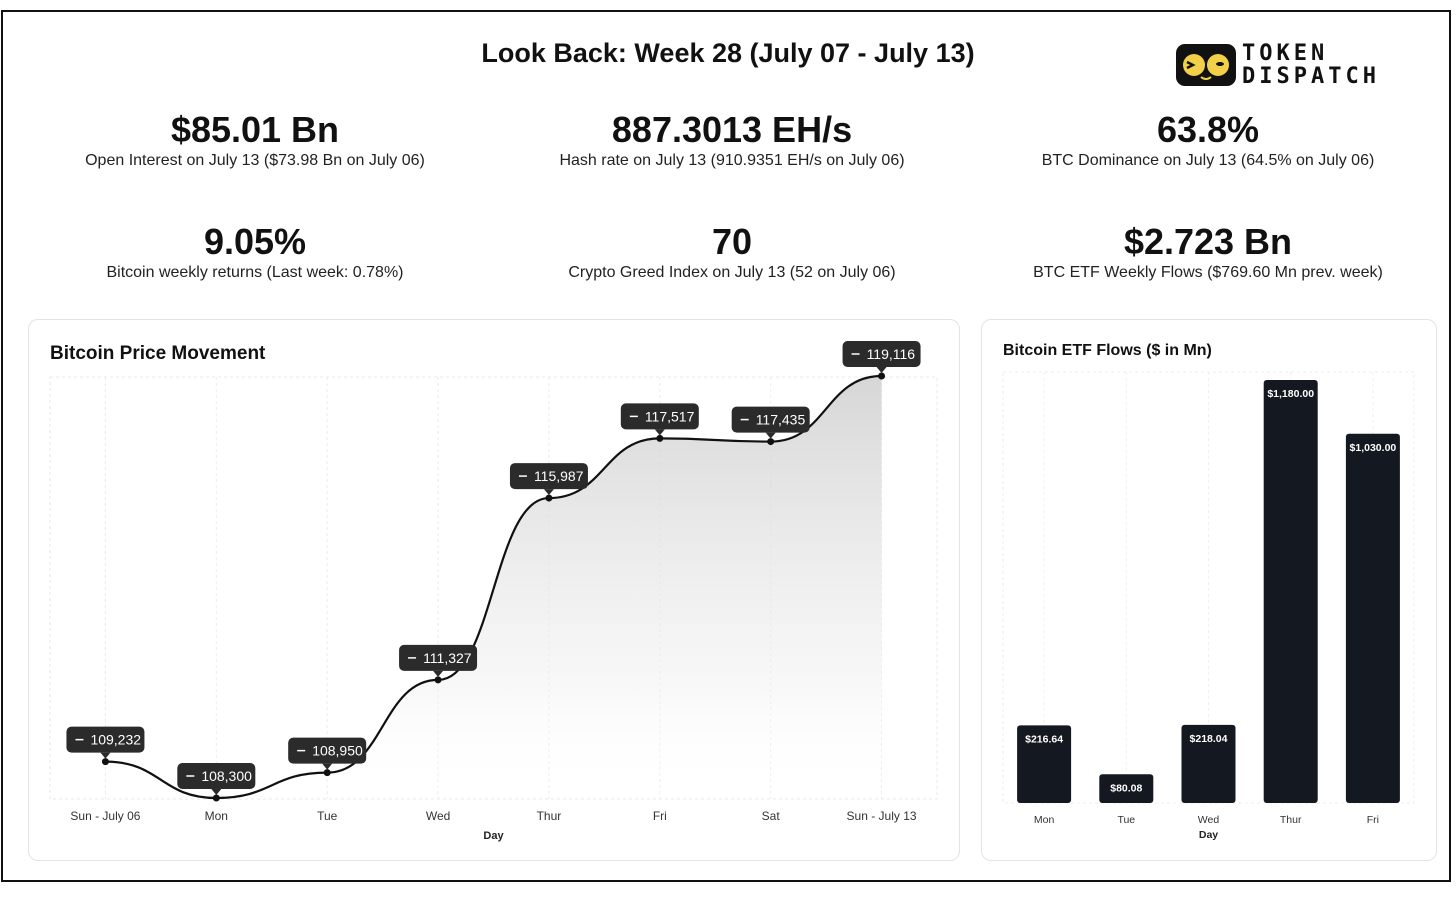 This screenshot has width=1456, height=898. Describe the element at coordinates (771, 816) in the screenshot. I see `x-tick-label: Sat` at that location.